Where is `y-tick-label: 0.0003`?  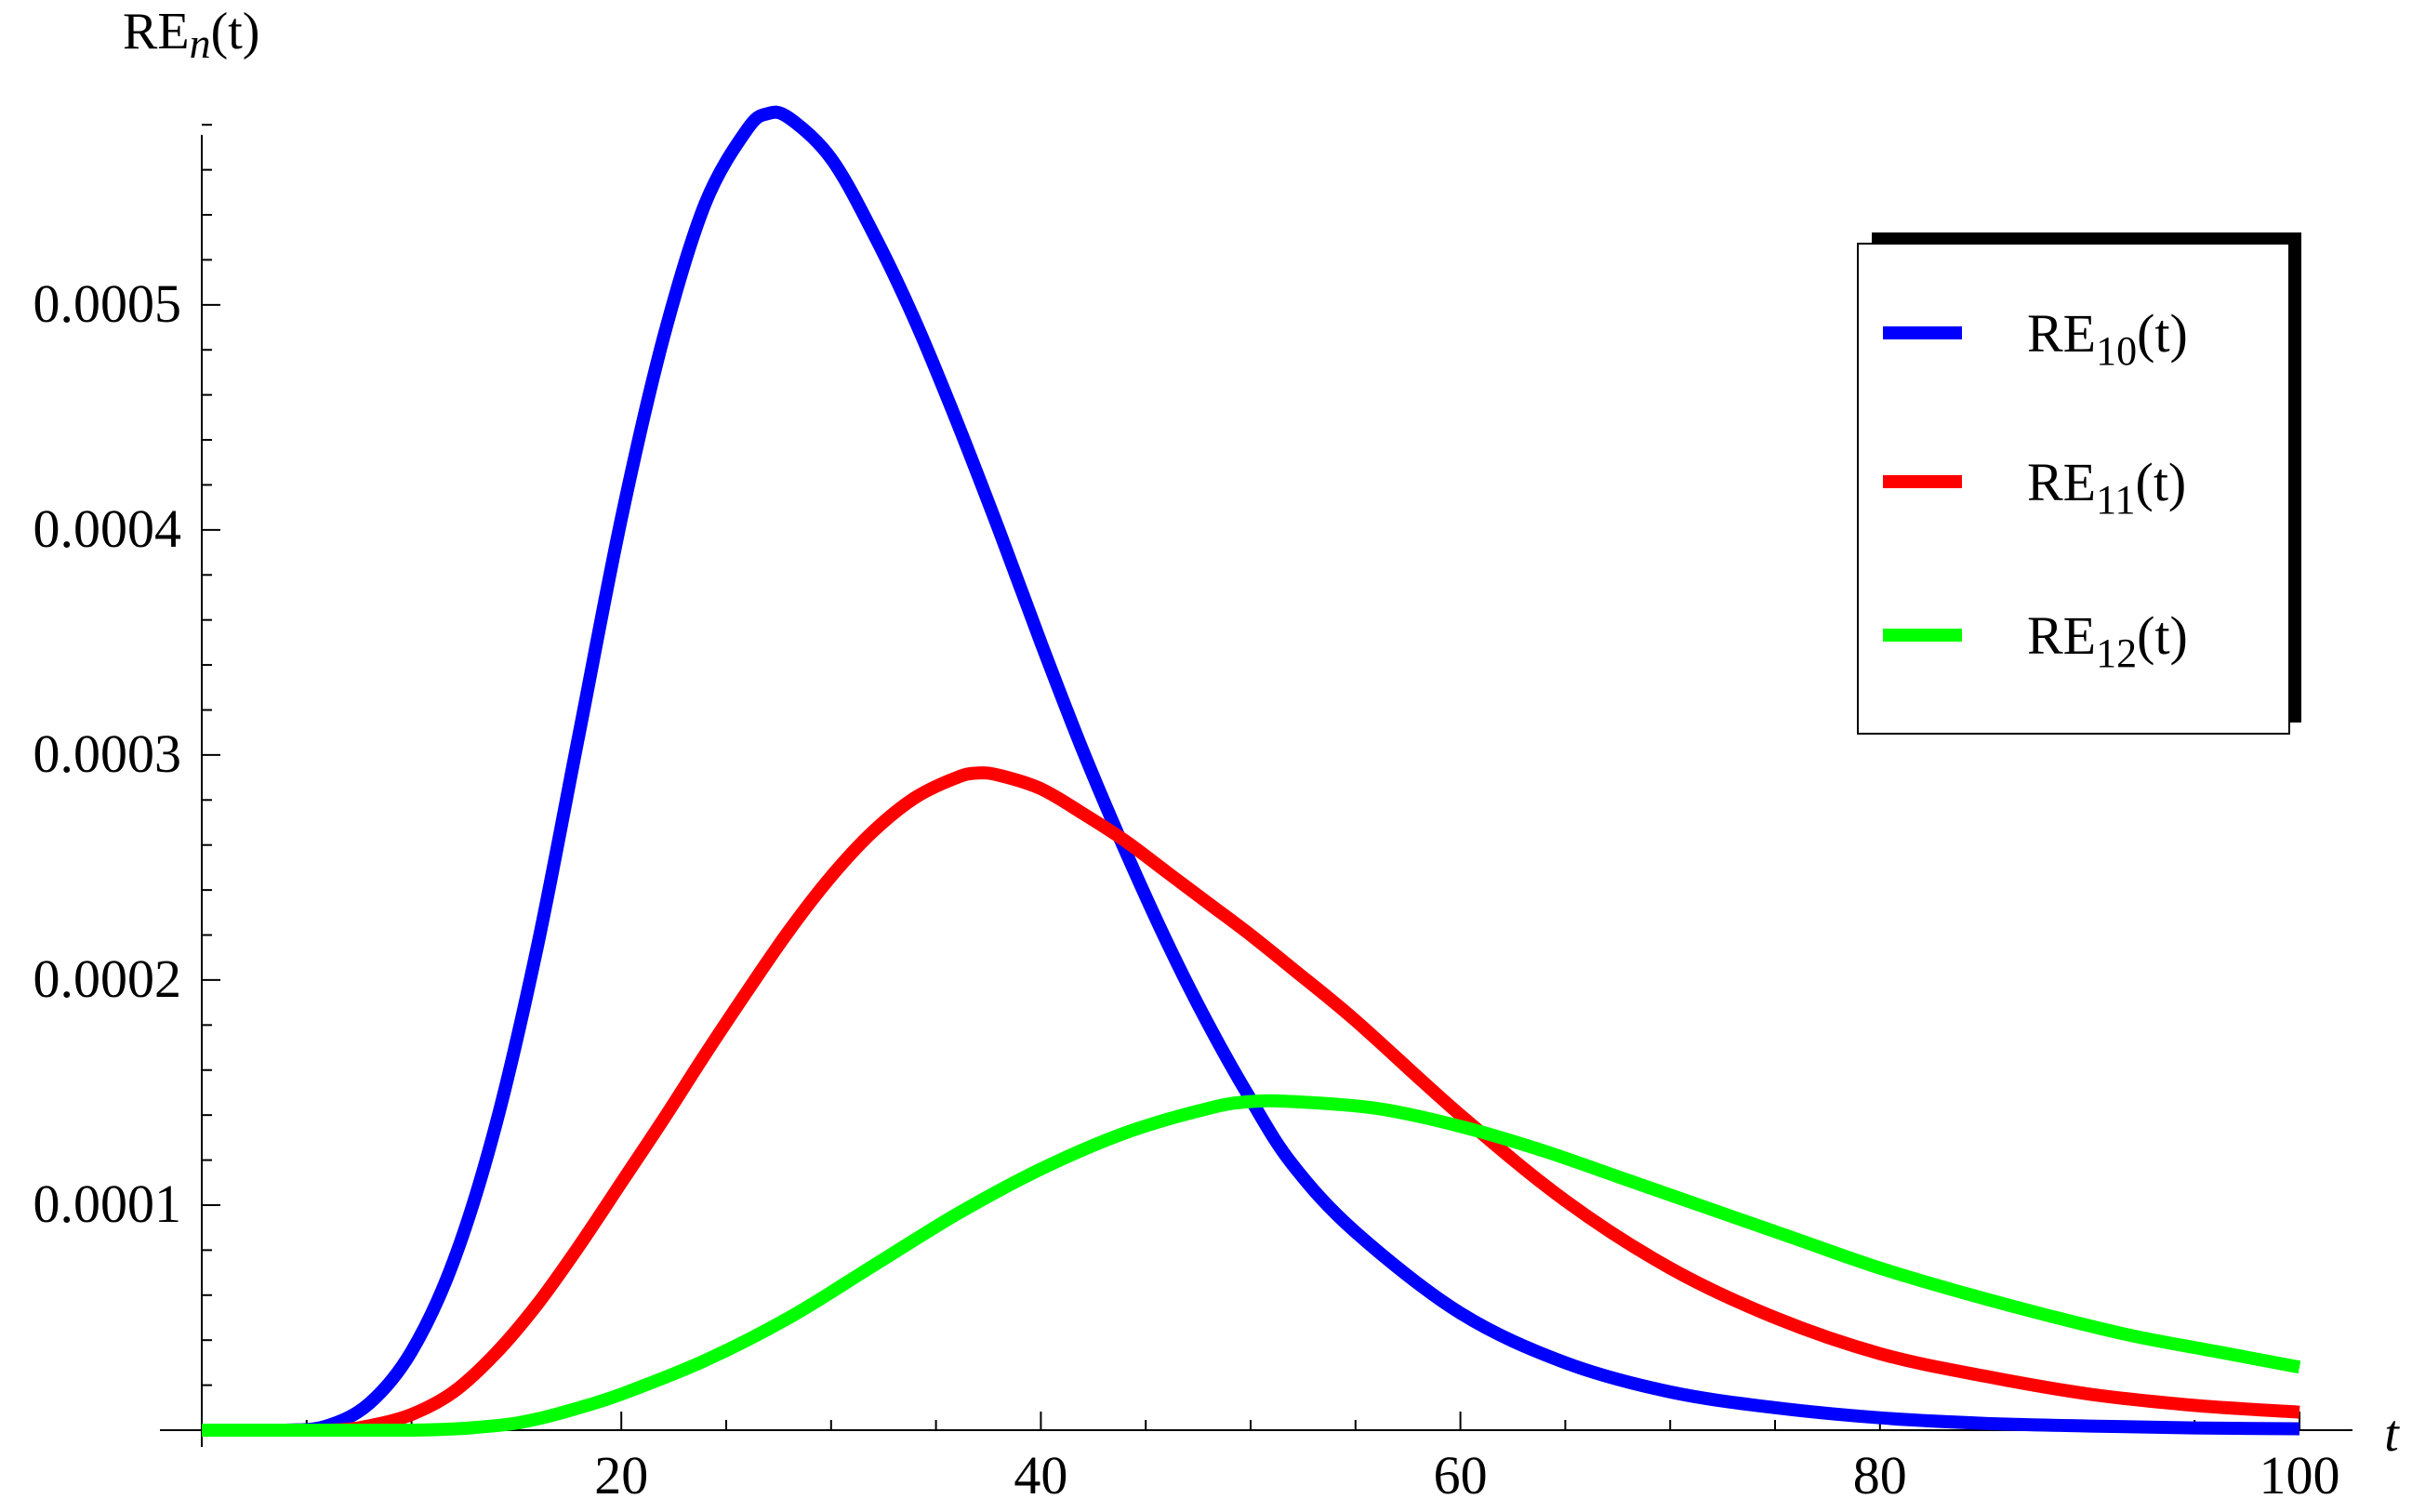 y-tick-label: 0.0003 is located at coordinates (107, 753).